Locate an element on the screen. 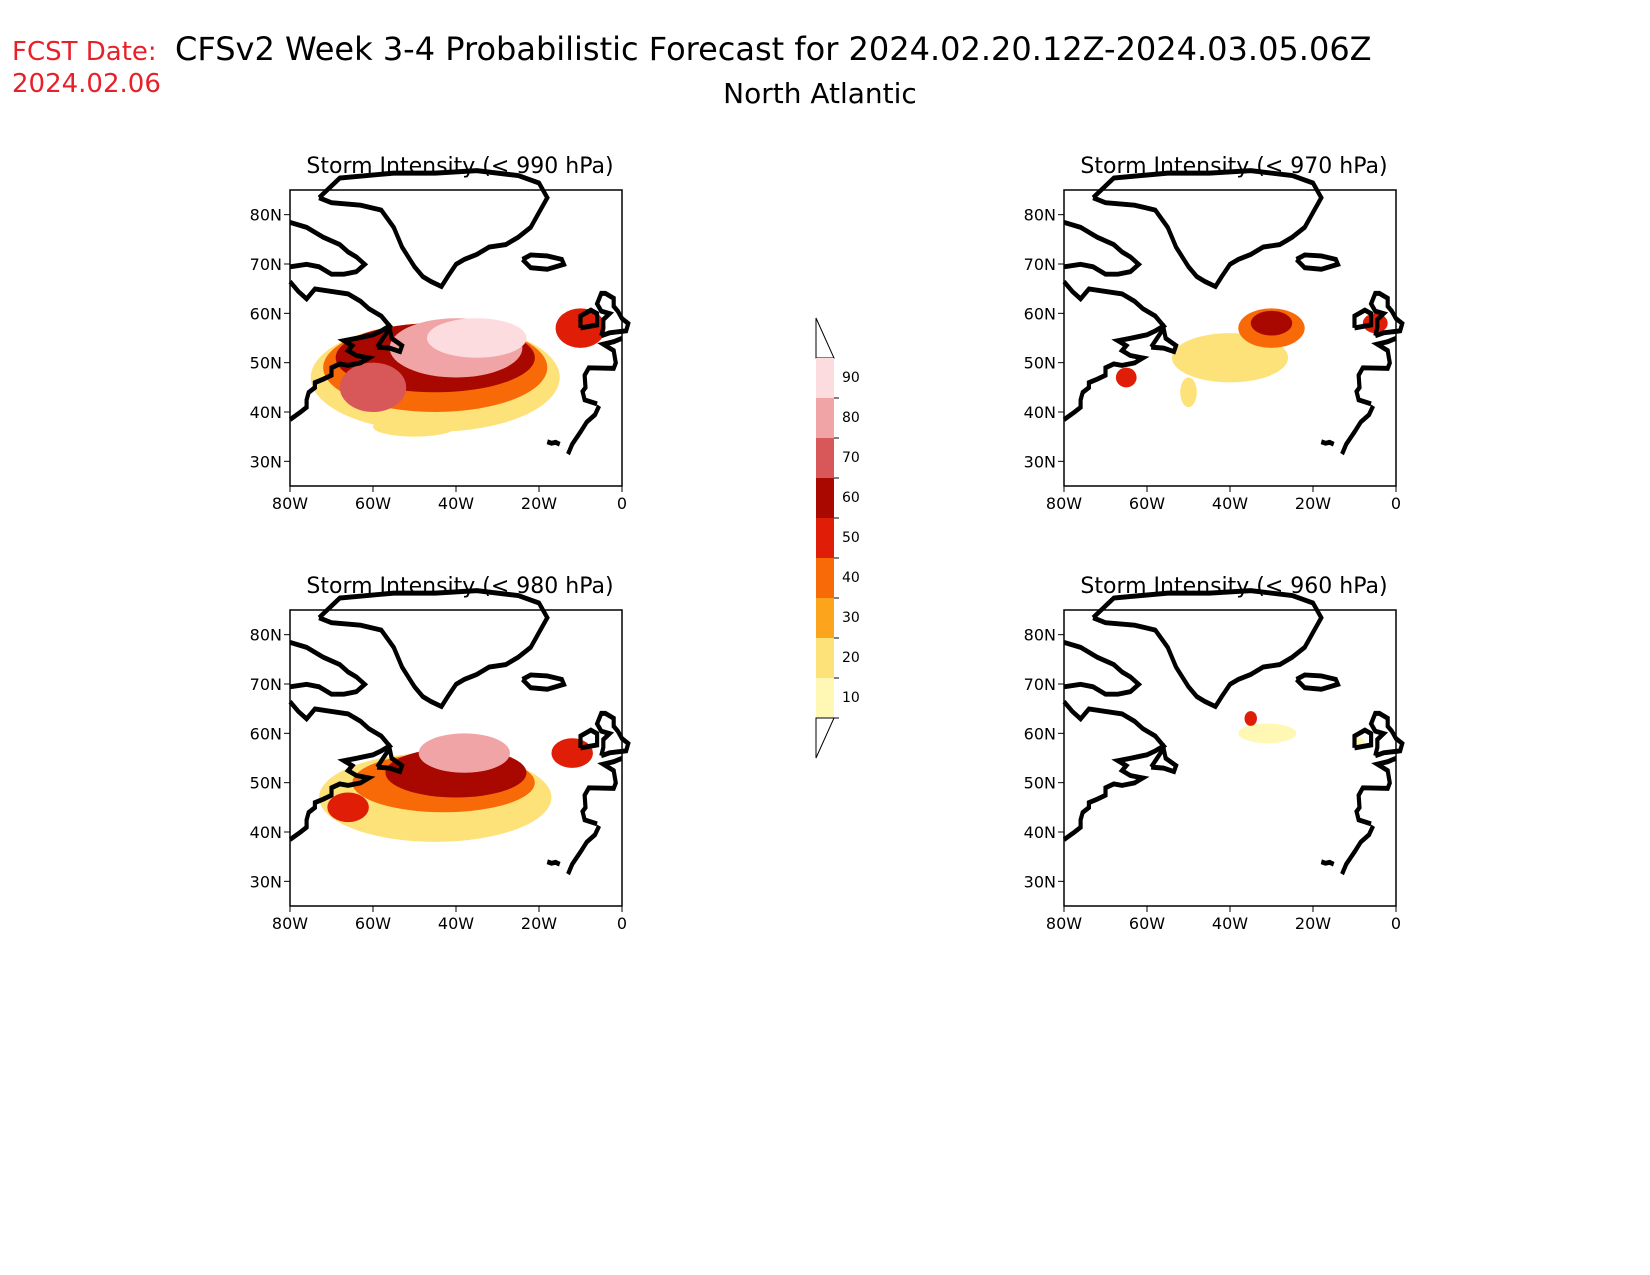 The height and width of the screenshot is (1275, 1650). legend-label: 50 is located at coordinates (851, 538).